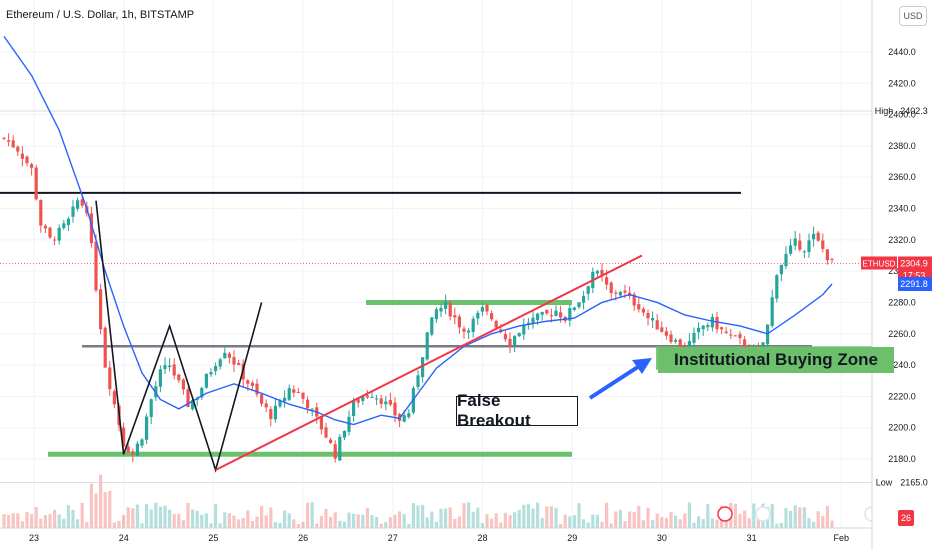 This screenshot has height=550, width=932. I want to click on x-tick-label: 29, so click(572, 538).